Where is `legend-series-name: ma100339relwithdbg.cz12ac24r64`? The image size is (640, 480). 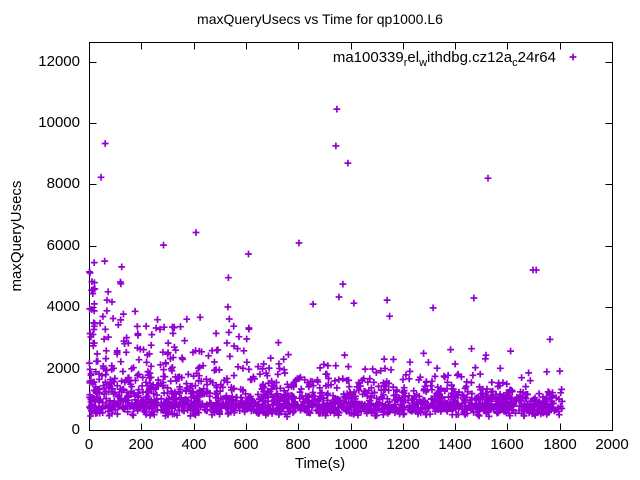
legend-series-name: ma100339relwithdbg.cz12ac24r64 is located at coordinates (444, 59).